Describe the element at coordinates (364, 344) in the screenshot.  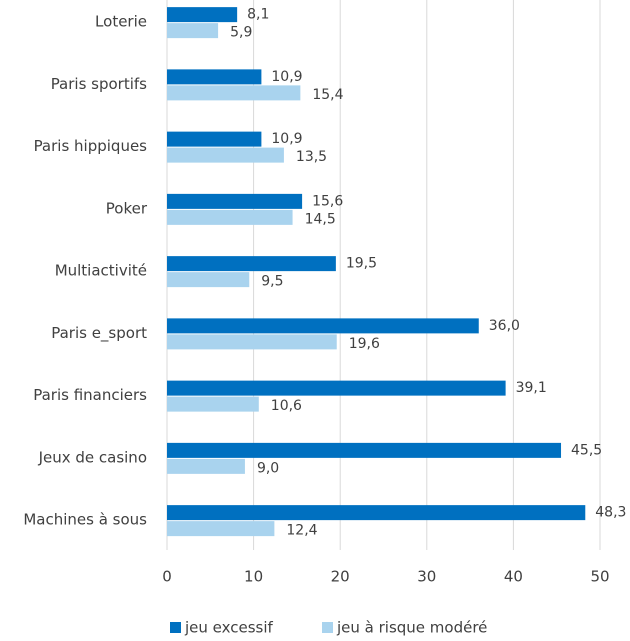
I see `value-label: 19,6` at that location.